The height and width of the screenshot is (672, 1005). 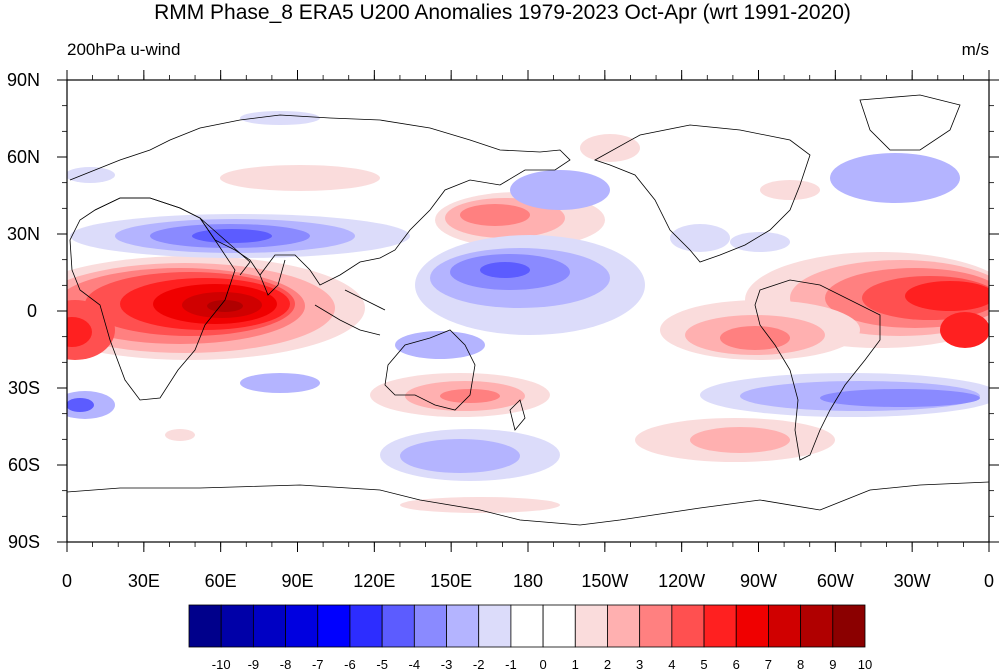 I want to click on lat-label: 30N, so click(x=23, y=234).